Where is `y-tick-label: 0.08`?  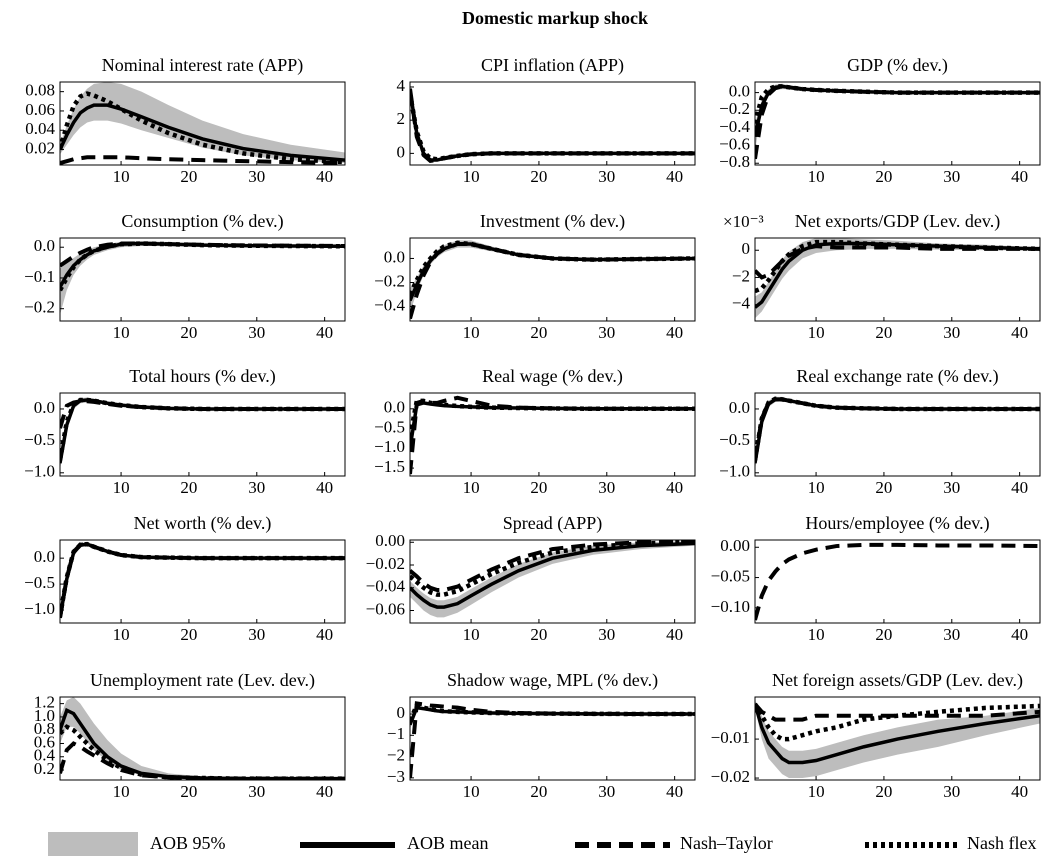
y-tick-label: 0.08 is located at coordinates (40, 90).